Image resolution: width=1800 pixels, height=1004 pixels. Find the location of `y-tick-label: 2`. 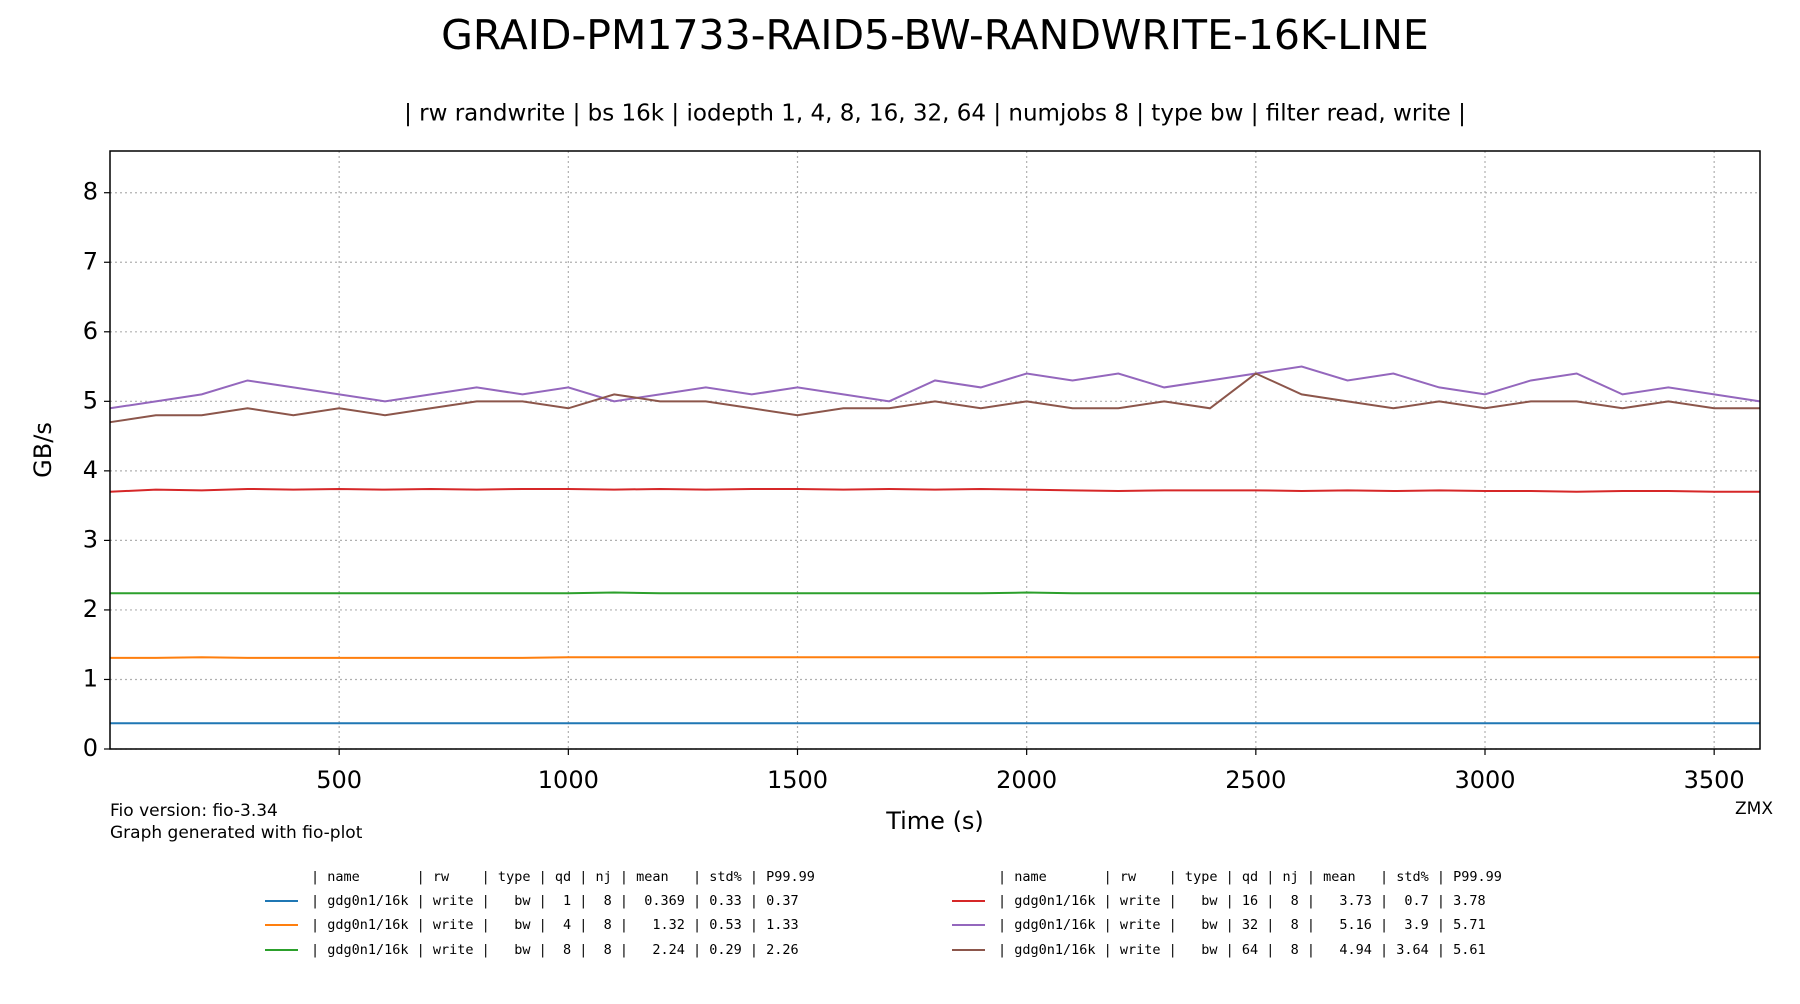

y-tick-label: 2 is located at coordinates (90, 609).